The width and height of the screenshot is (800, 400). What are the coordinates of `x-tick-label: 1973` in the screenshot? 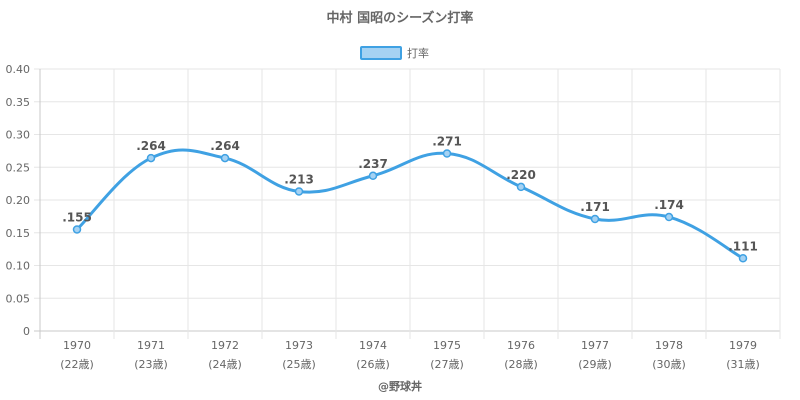 It's located at (299, 345).